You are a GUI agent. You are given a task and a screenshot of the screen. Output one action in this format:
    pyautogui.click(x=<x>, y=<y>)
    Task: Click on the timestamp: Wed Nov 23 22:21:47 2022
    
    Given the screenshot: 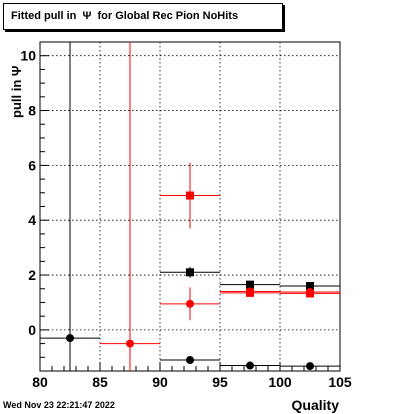 What is the action you would take?
    pyautogui.click(x=59, y=405)
    